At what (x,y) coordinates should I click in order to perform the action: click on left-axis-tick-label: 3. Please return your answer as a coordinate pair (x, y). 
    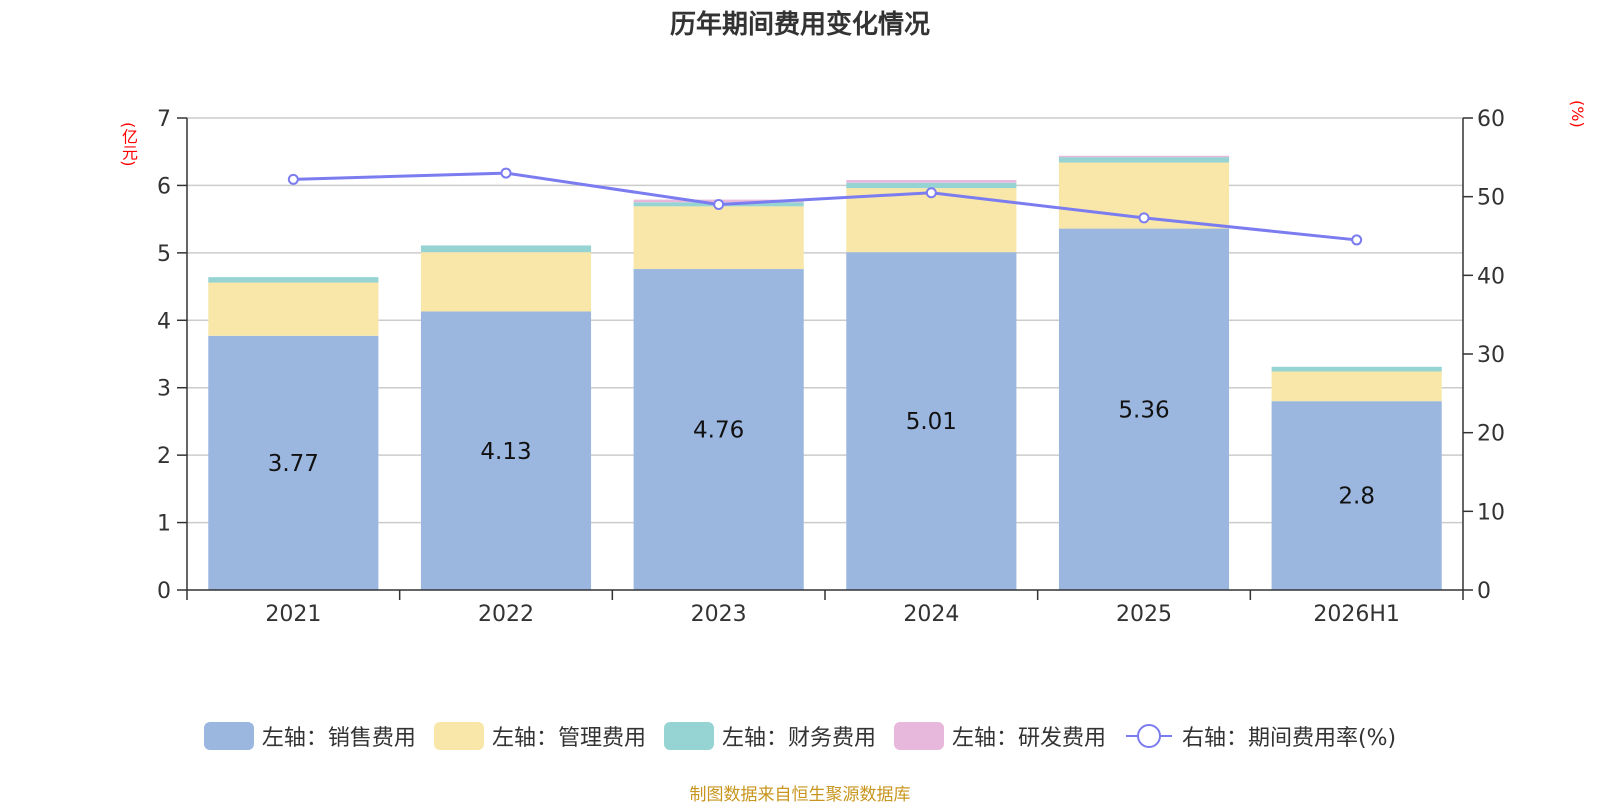
    Looking at the image, I should click on (164, 389).